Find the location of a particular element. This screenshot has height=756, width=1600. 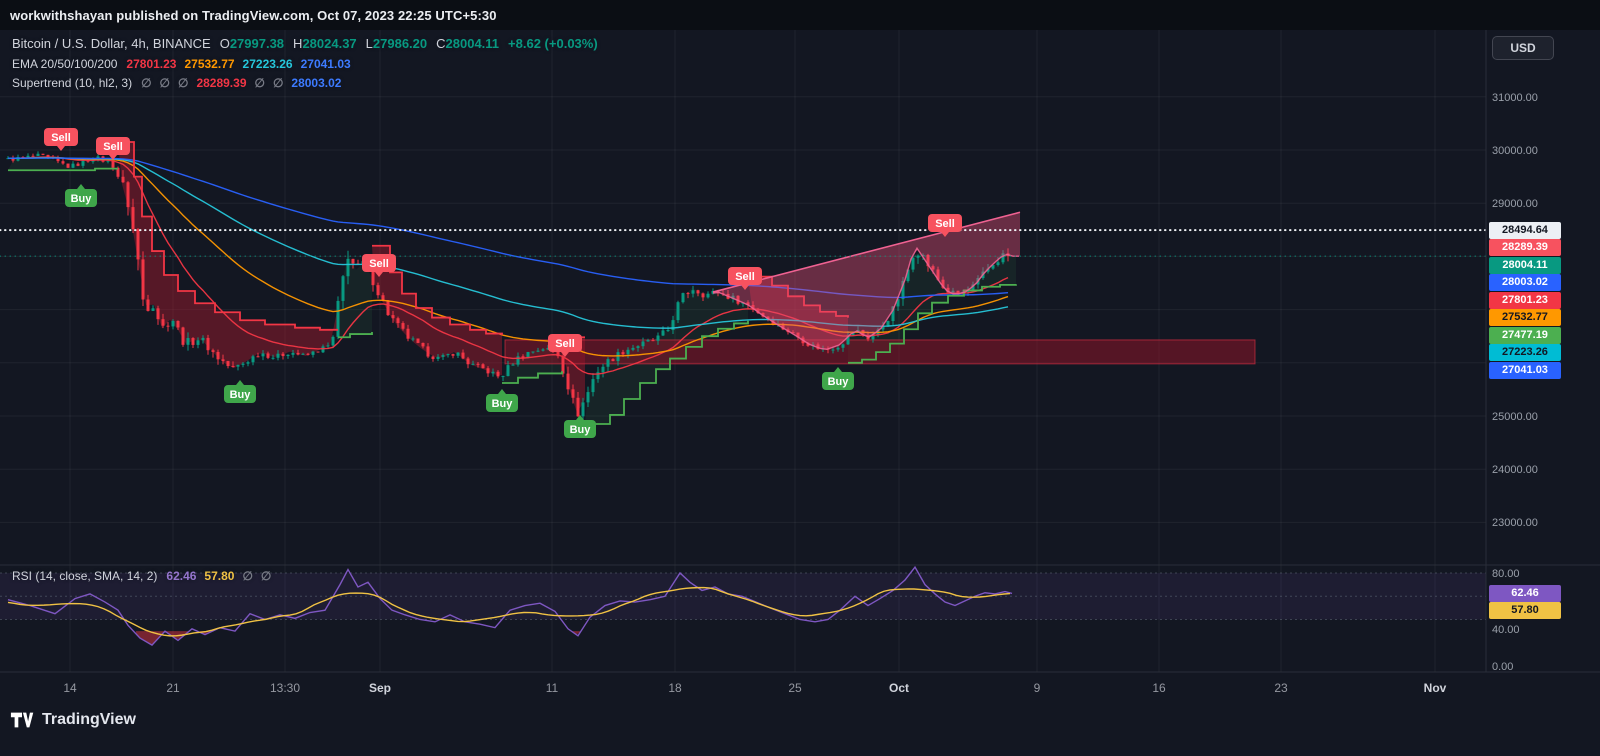

ema-100-line is located at coordinates (508, 243).